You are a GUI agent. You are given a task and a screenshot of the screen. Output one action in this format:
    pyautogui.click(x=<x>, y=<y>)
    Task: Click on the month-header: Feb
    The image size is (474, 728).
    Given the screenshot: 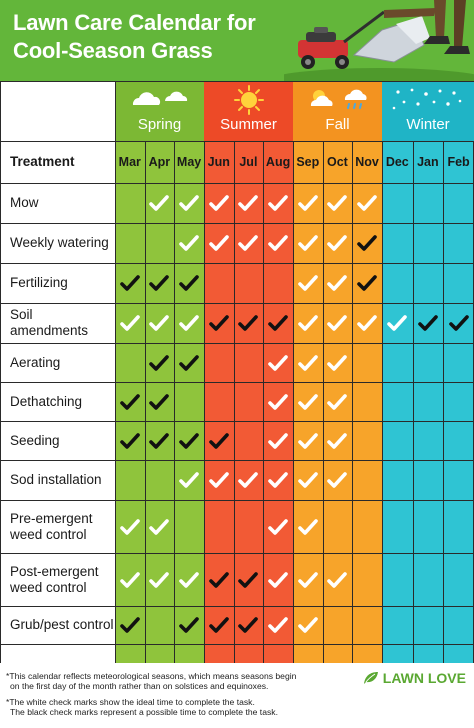 What is the action you would take?
    pyautogui.click(x=458, y=162)
    